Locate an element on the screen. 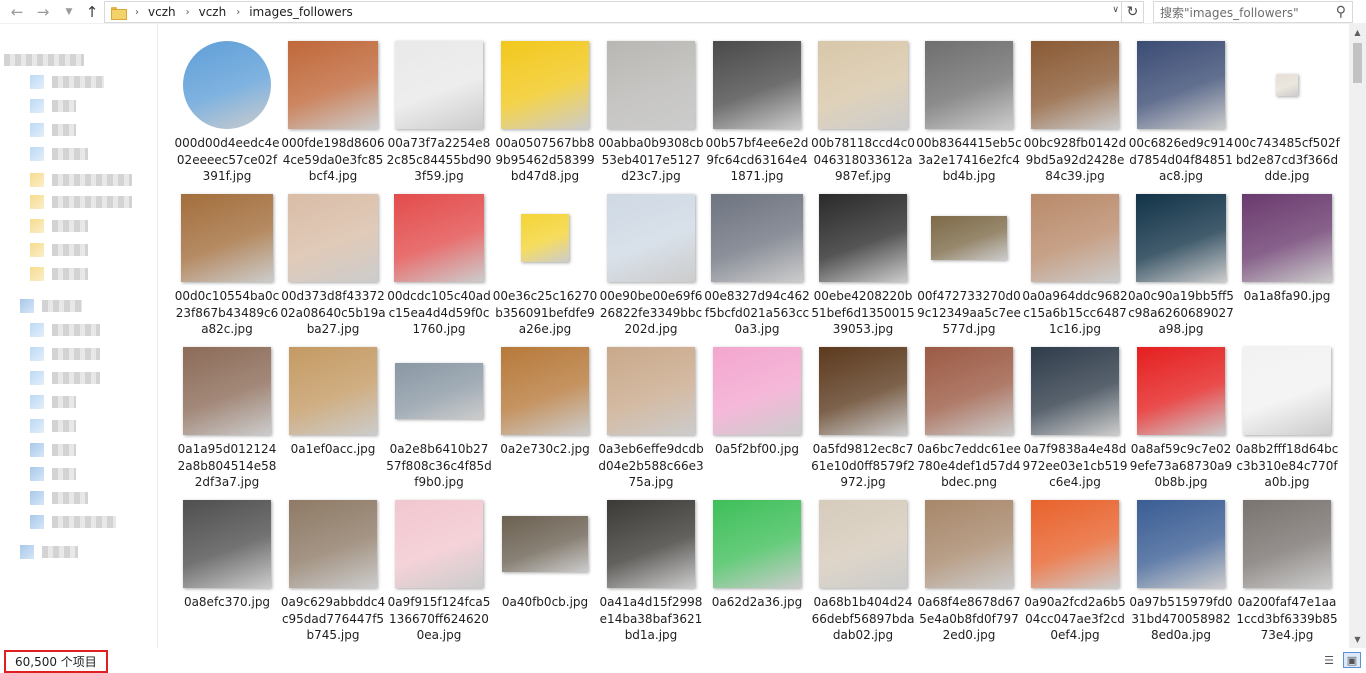  up-button: ↑ is located at coordinates (92, 12).